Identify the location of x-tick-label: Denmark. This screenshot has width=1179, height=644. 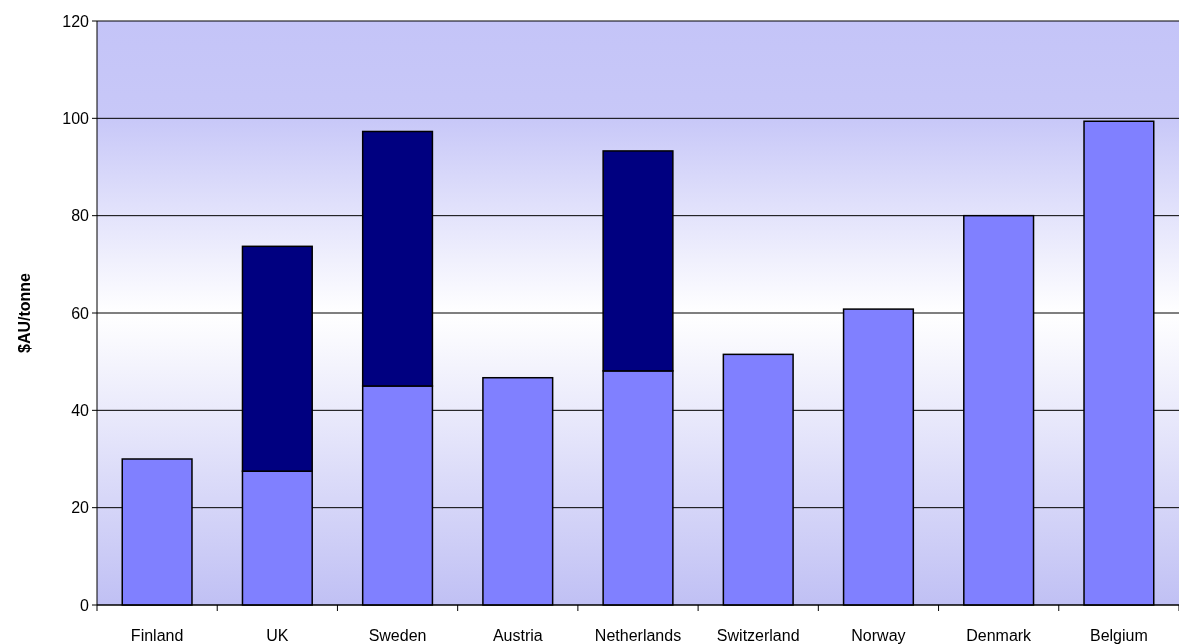
(999, 635).